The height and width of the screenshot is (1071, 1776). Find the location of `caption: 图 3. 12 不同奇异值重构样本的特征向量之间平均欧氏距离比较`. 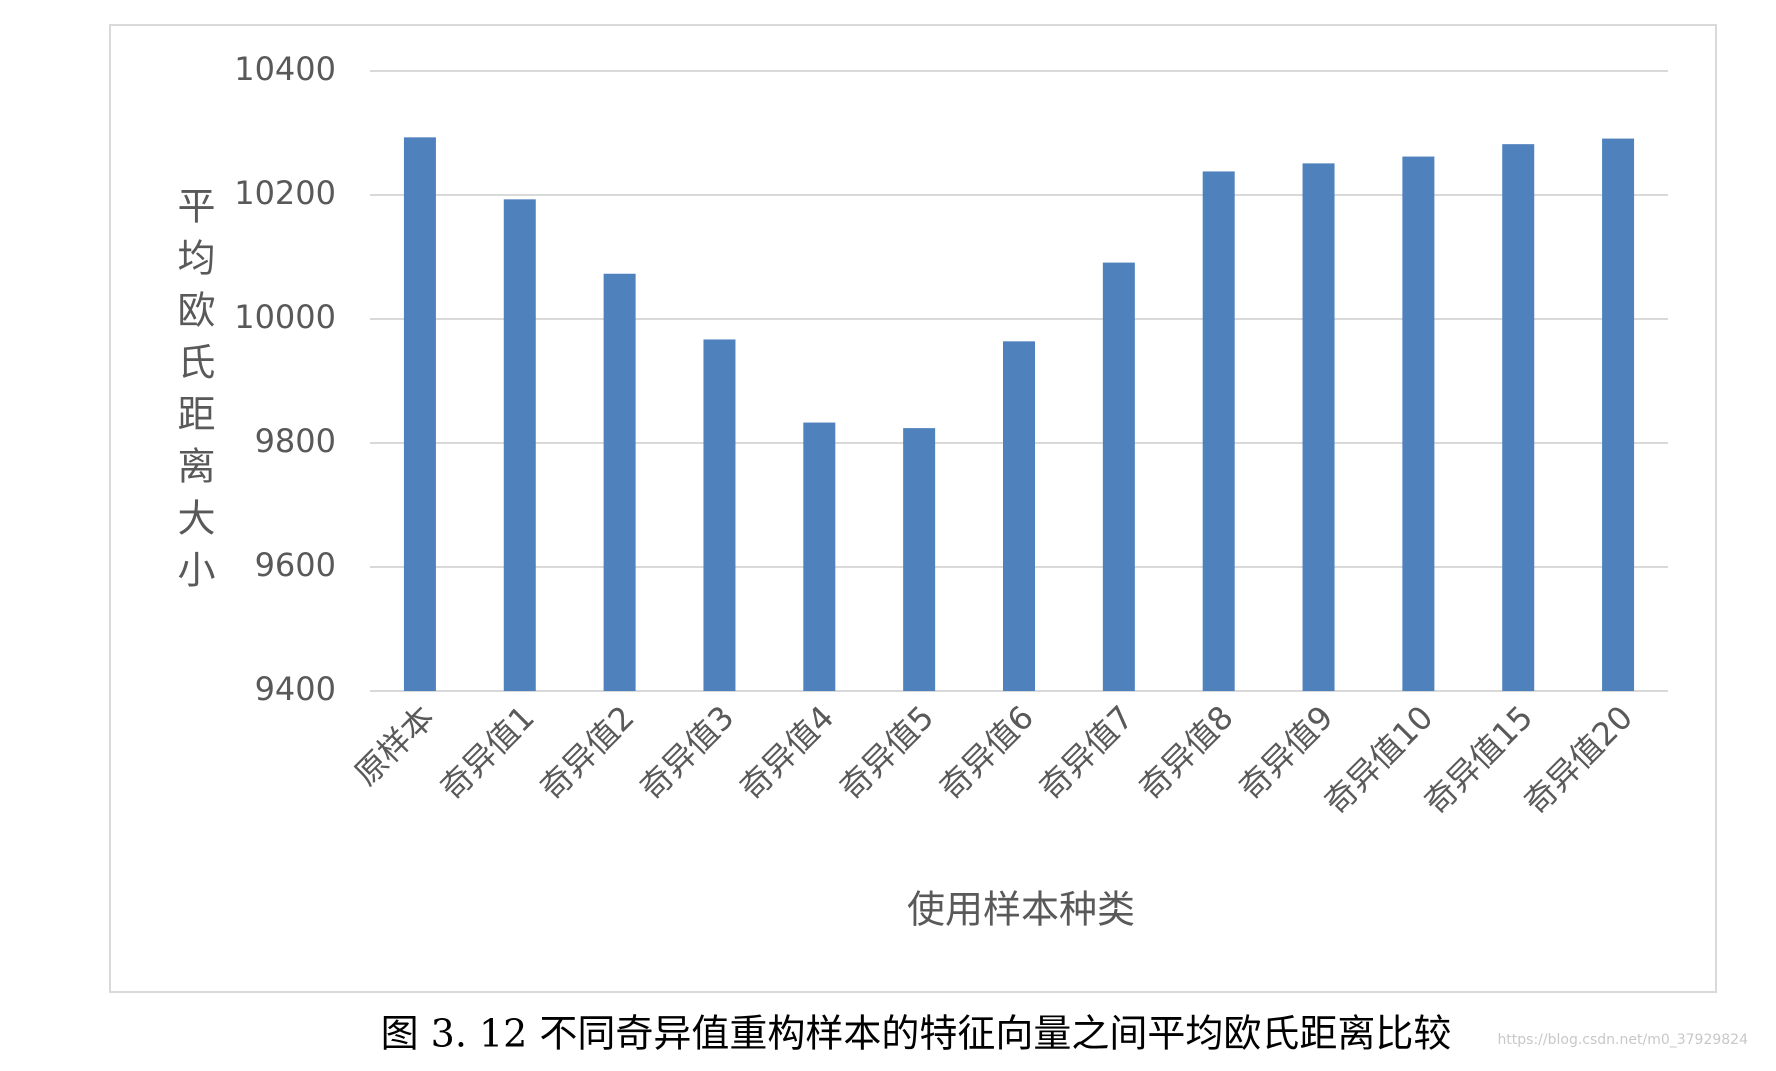

caption: 图 3. 12 不同奇异值重构样本的特征向量之间平均欧氏距离比较 is located at coordinates (916, 1034).